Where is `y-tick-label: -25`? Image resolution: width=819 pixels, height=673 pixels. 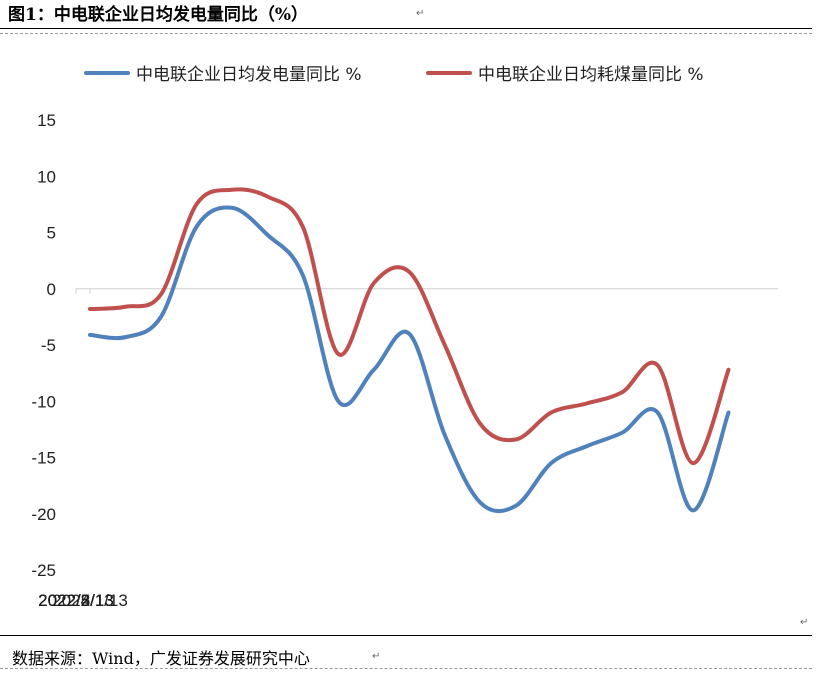 y-tick-label: -25 is located at coordinates (43, 570).